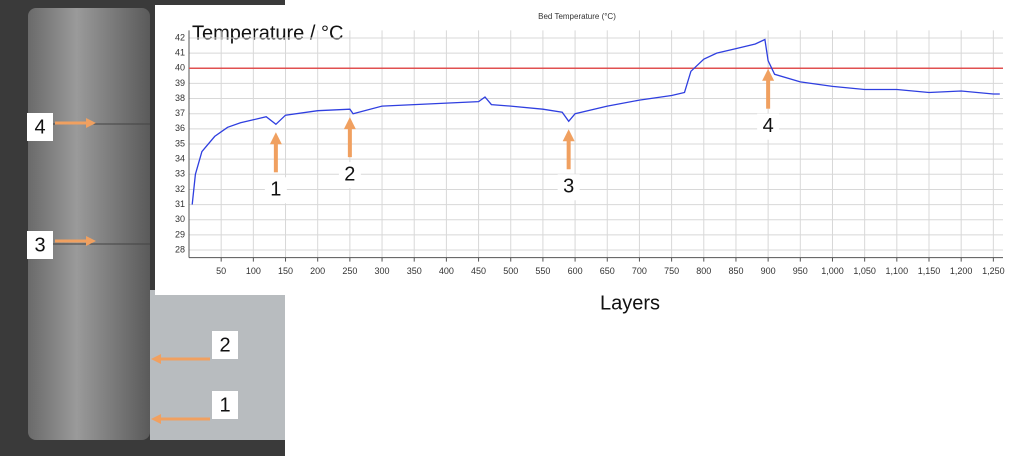  Describe the element at coordinates (800, 271) in the screenshot. I see `x-tick-label: 950` at that location.